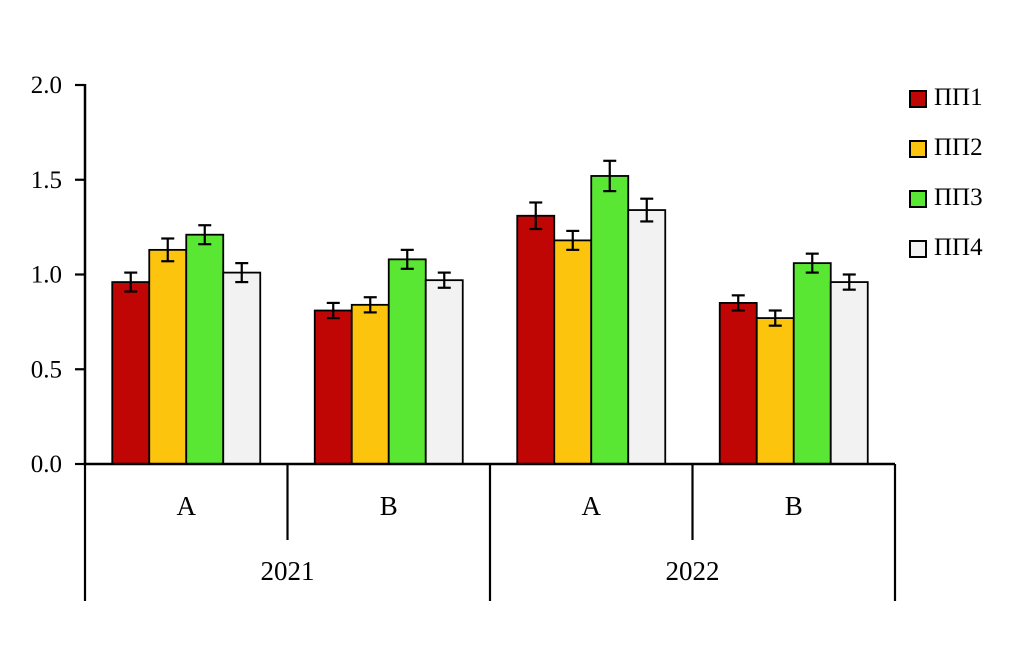 The height and width of the screenshot is (671, 1011). I want to click on legend-label-pp1: ПП1, so click(958, 97).